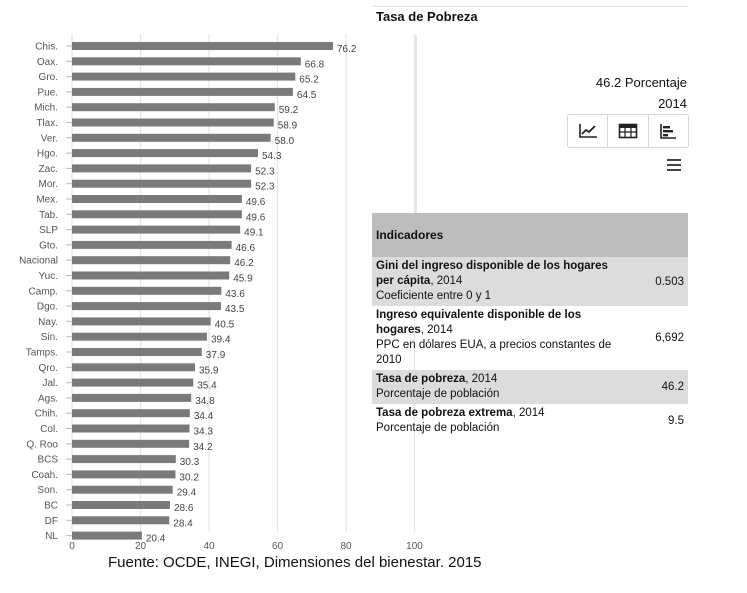 The width and height of the screenshot is (747, 593). Describe the element at coordinates (669, 338) in the screenshot. I see `indicator-value: 6,692` at that location.